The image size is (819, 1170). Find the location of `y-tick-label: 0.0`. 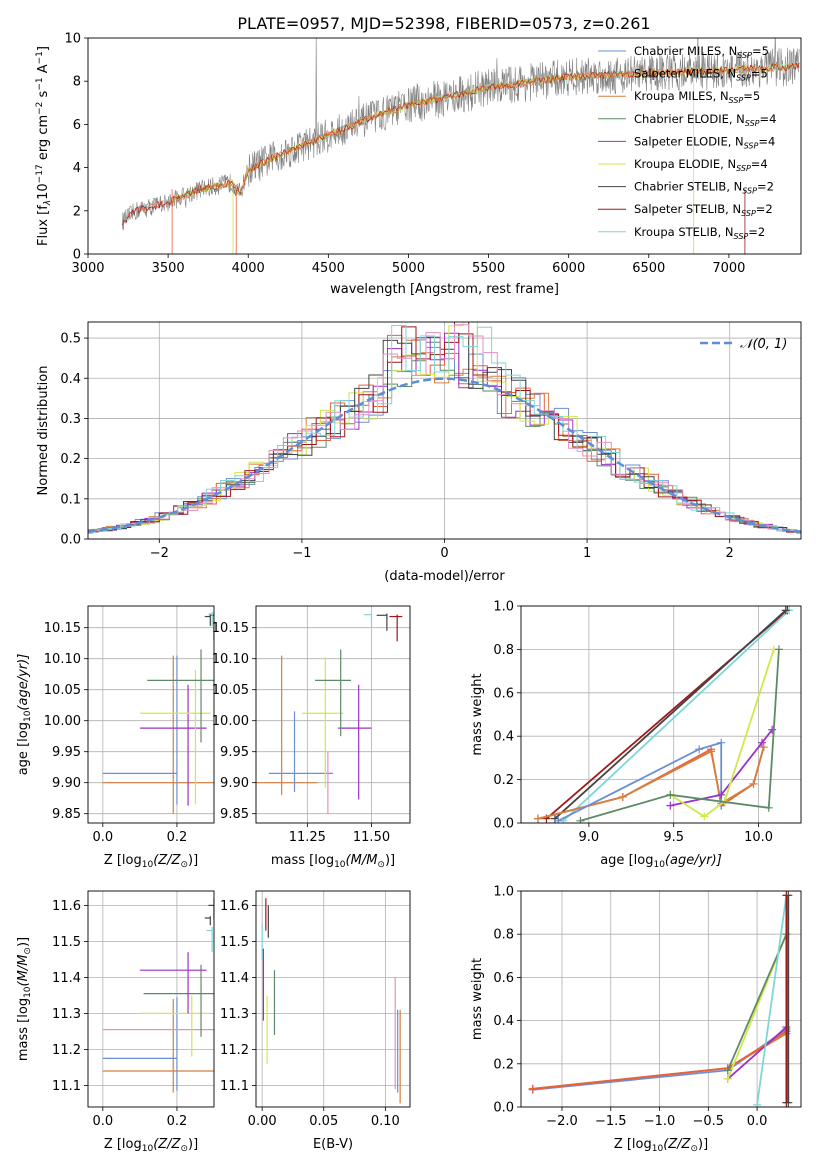

y-tick-label: 0.0 is located at coordinates (70, 540).